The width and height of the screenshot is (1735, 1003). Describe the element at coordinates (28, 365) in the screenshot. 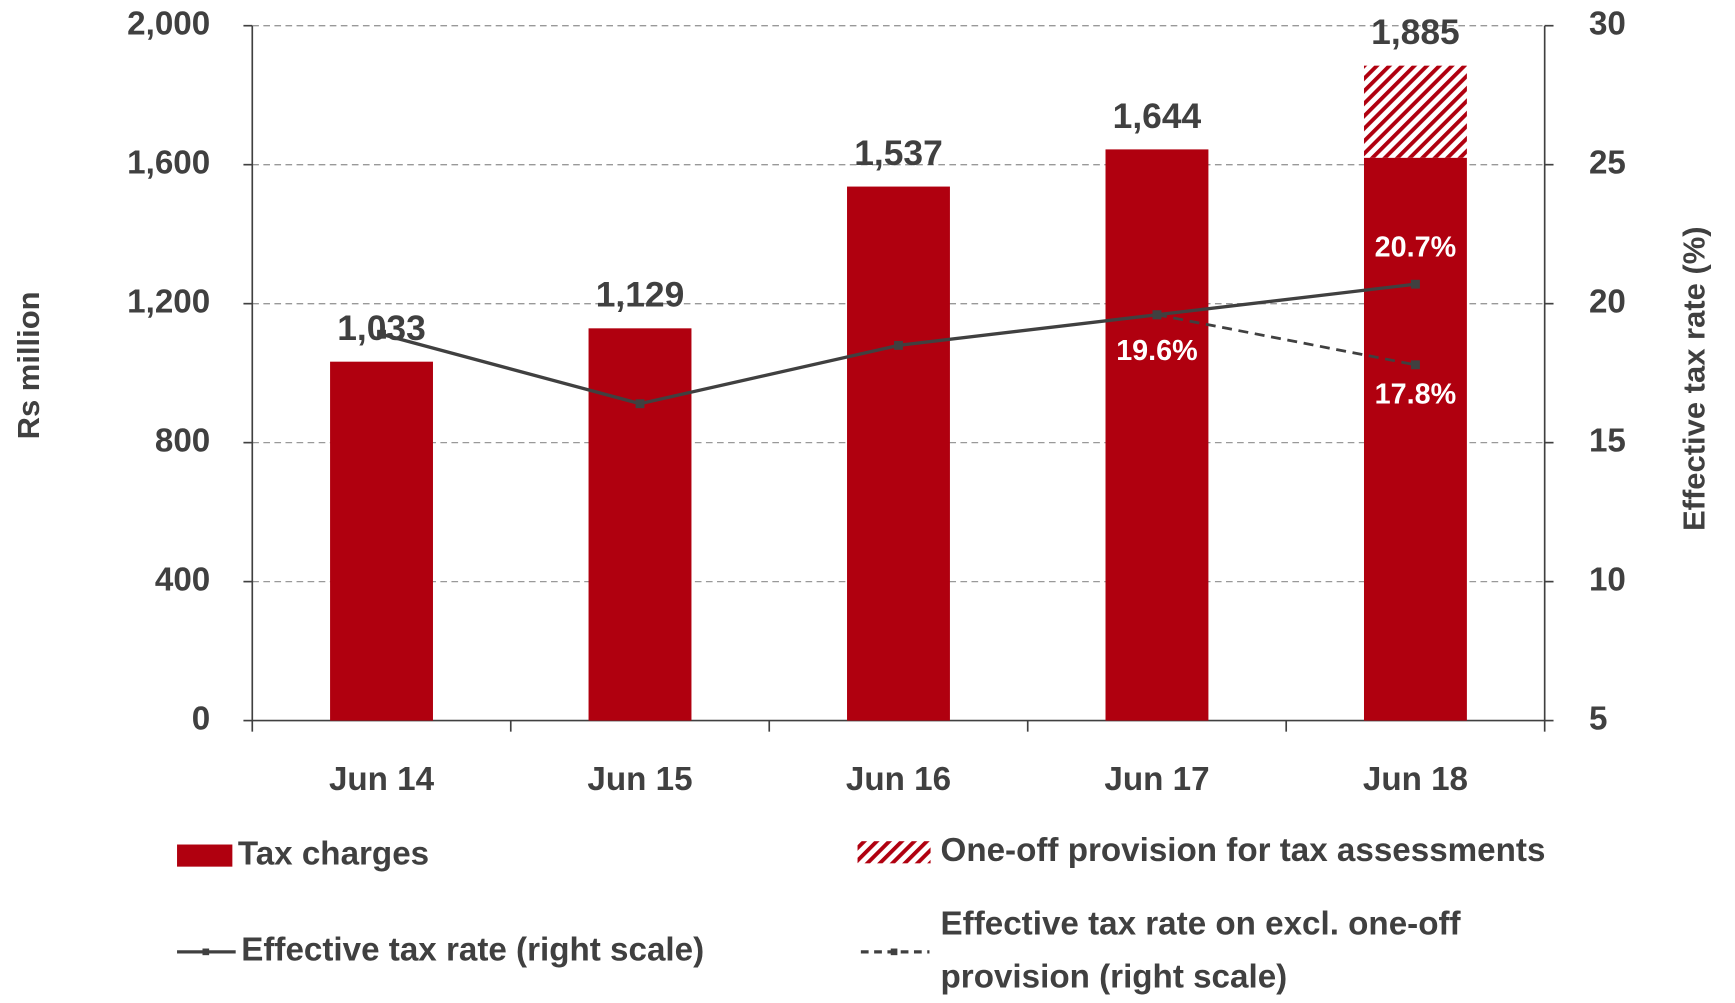

I see `y-axis-label: Rs million` at that location.